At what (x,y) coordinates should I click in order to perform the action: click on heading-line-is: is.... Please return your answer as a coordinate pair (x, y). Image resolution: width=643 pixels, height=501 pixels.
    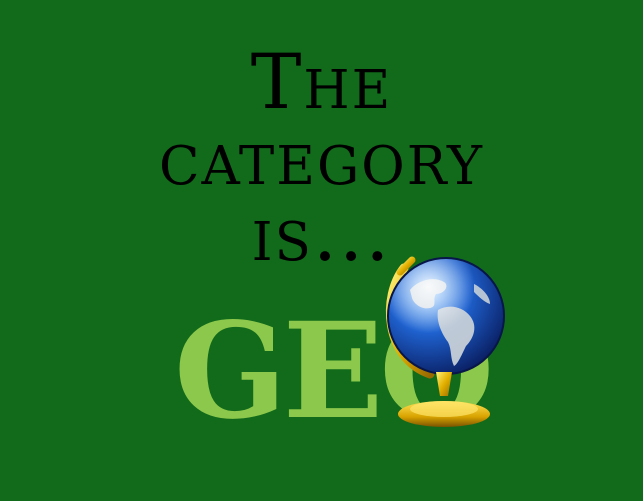
    Looking at the image, I should click on (321, 233).